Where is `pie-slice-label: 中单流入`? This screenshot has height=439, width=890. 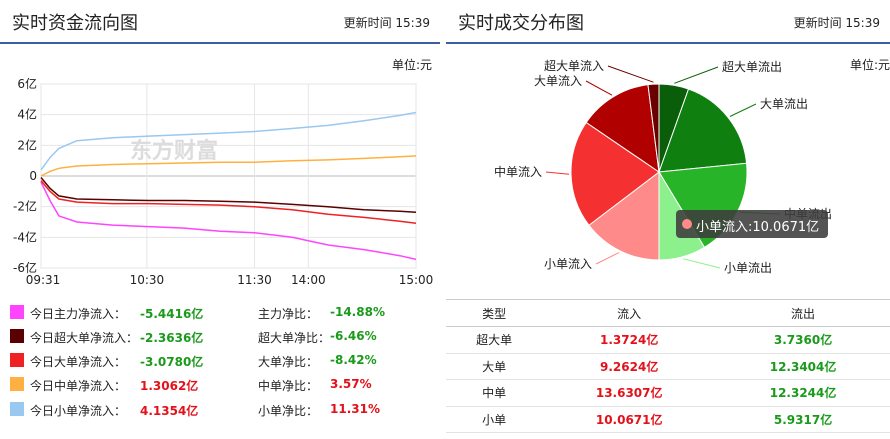
pie-slice-label: 中单流入 is located at coordinates (518, 171).